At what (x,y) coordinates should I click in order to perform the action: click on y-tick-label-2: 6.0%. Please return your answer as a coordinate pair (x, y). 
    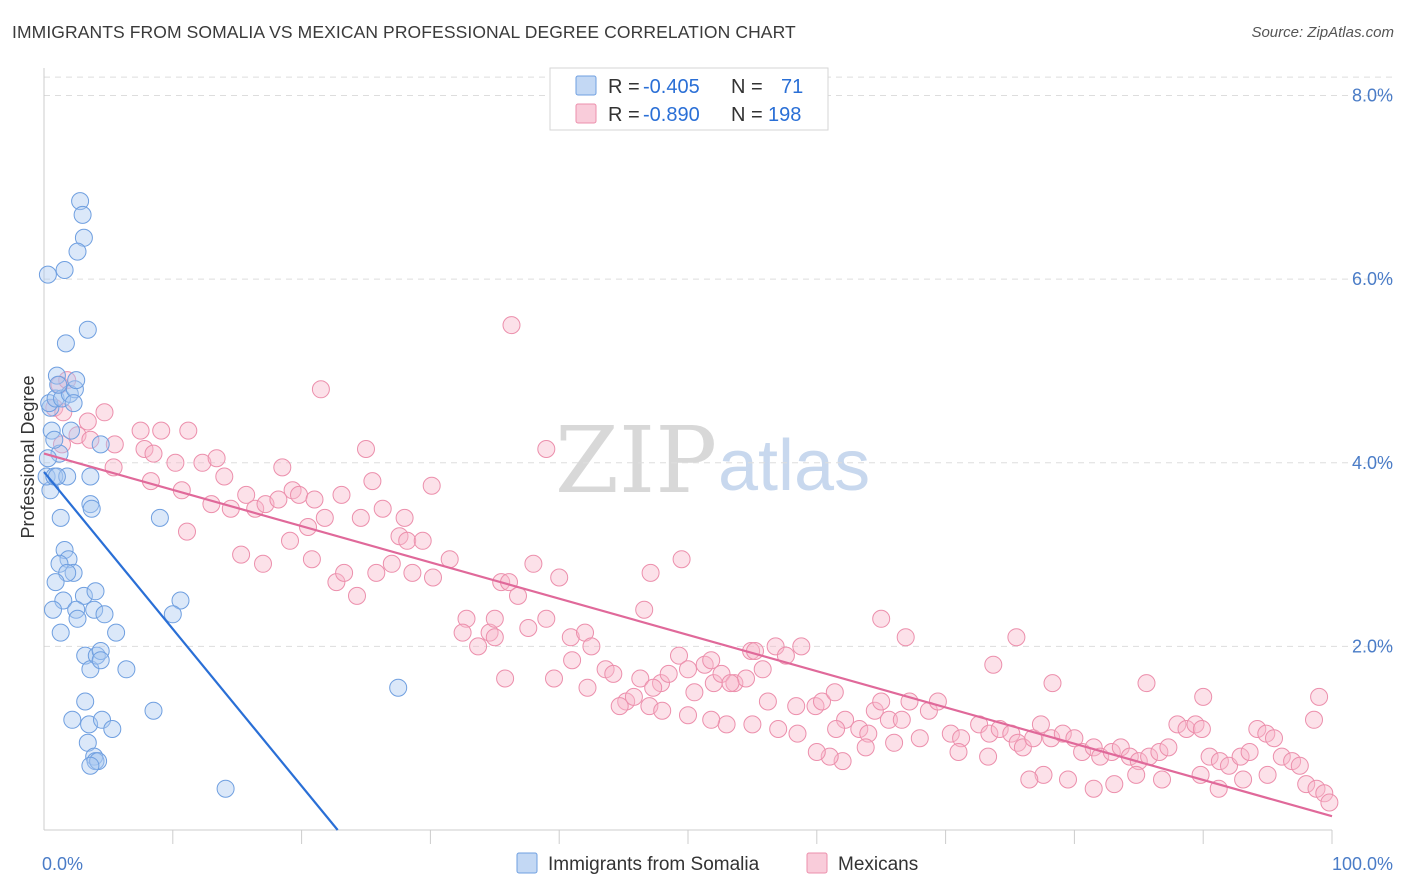
    Looking at the image, I should click on (1372, 279).